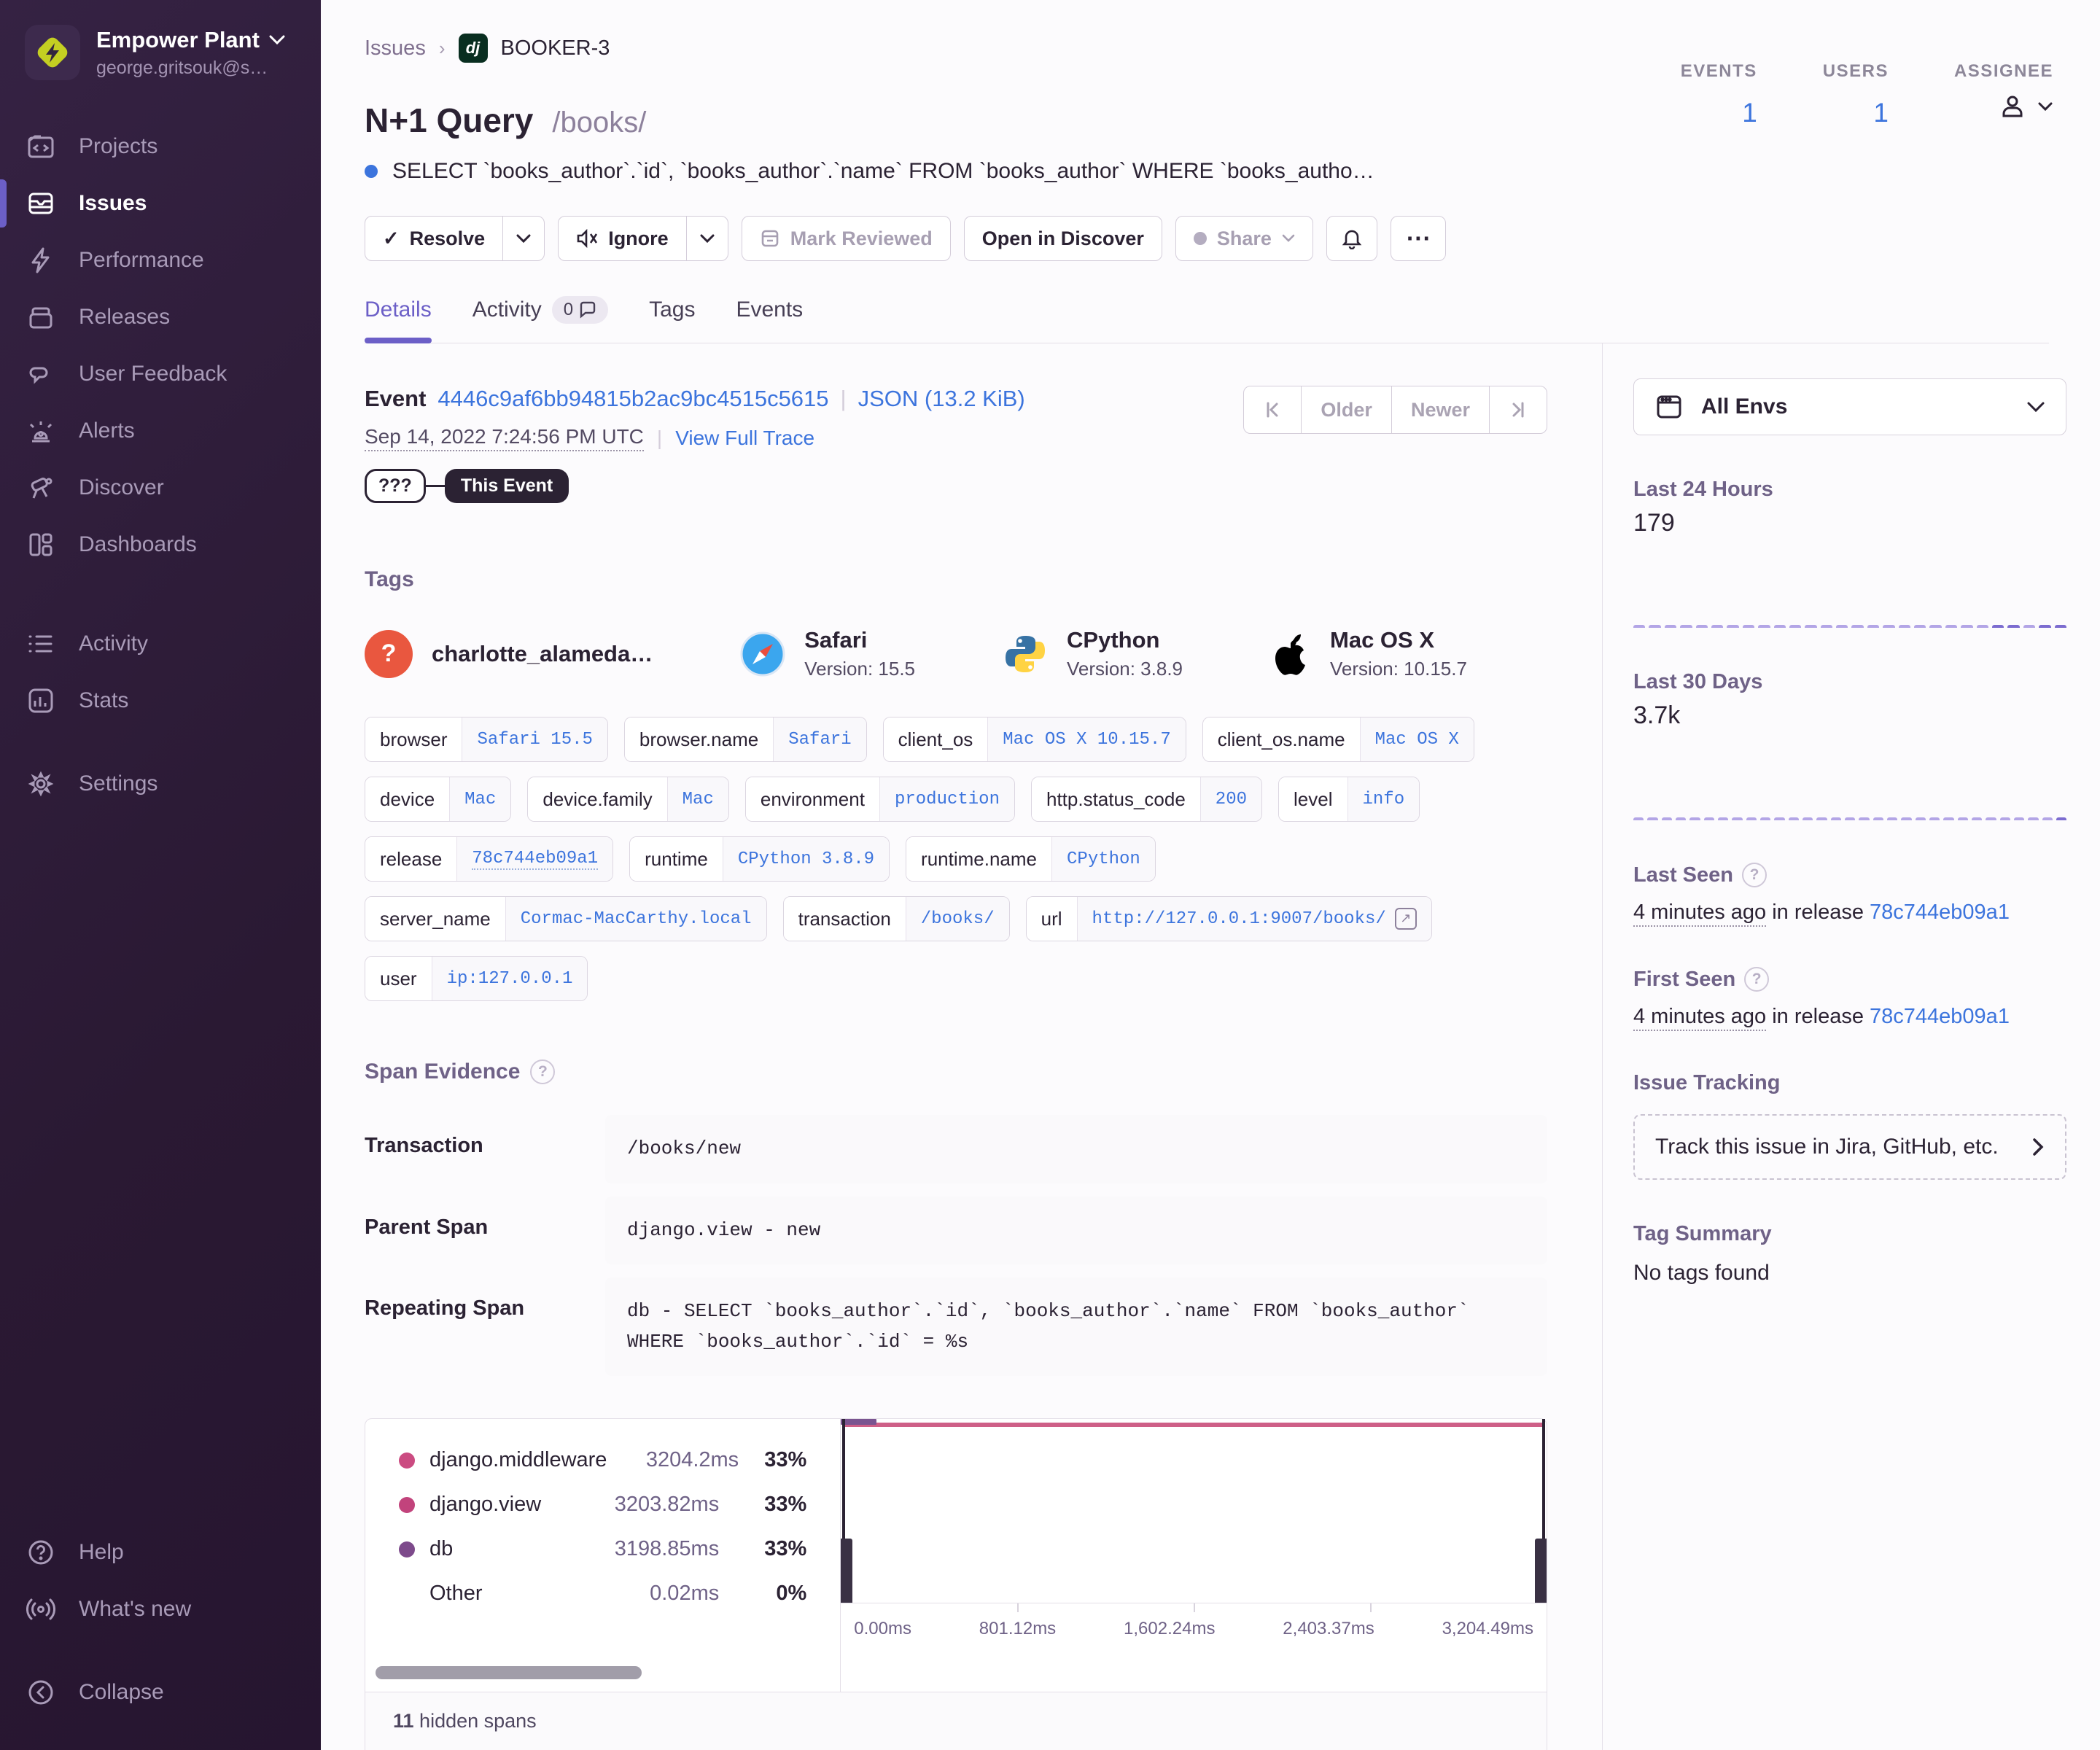 The height and width of the screenshot is (1750, 2100). Describe the element at coordinates (1702, 1233) in the screenshot. I see `tag-summary-label: Tag Summary` at that location.